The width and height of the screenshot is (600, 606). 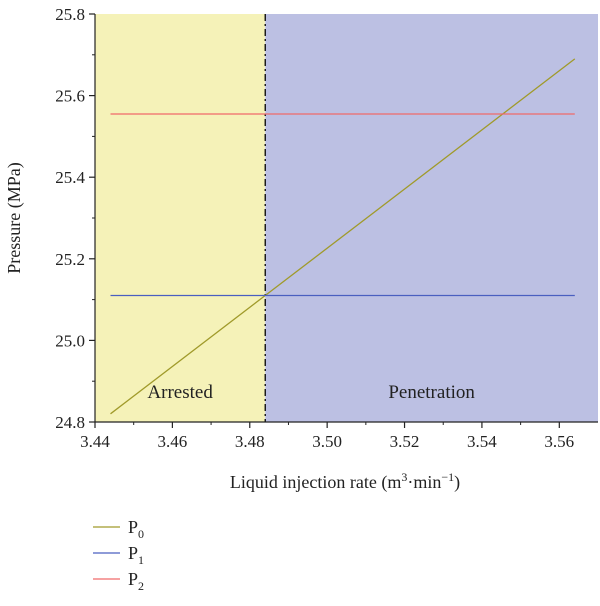 I want to click on x-tick-label: 3.56, so click(x=559, y=441).